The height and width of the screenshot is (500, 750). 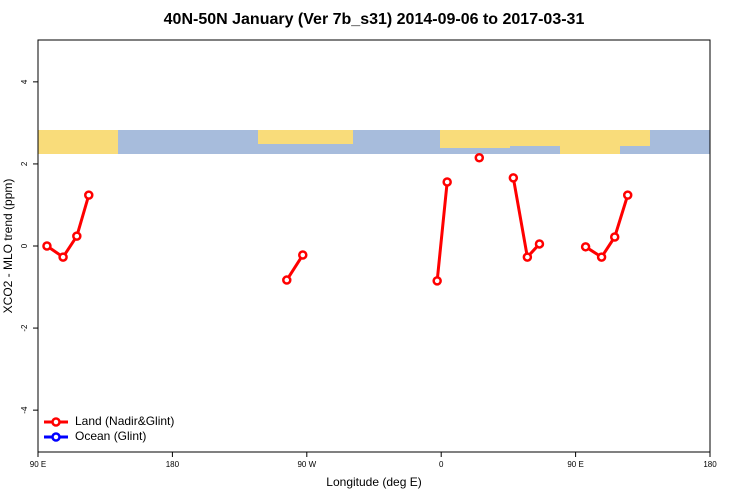 I want to click on y-tick-label: 0, so click(x=24, y=245).